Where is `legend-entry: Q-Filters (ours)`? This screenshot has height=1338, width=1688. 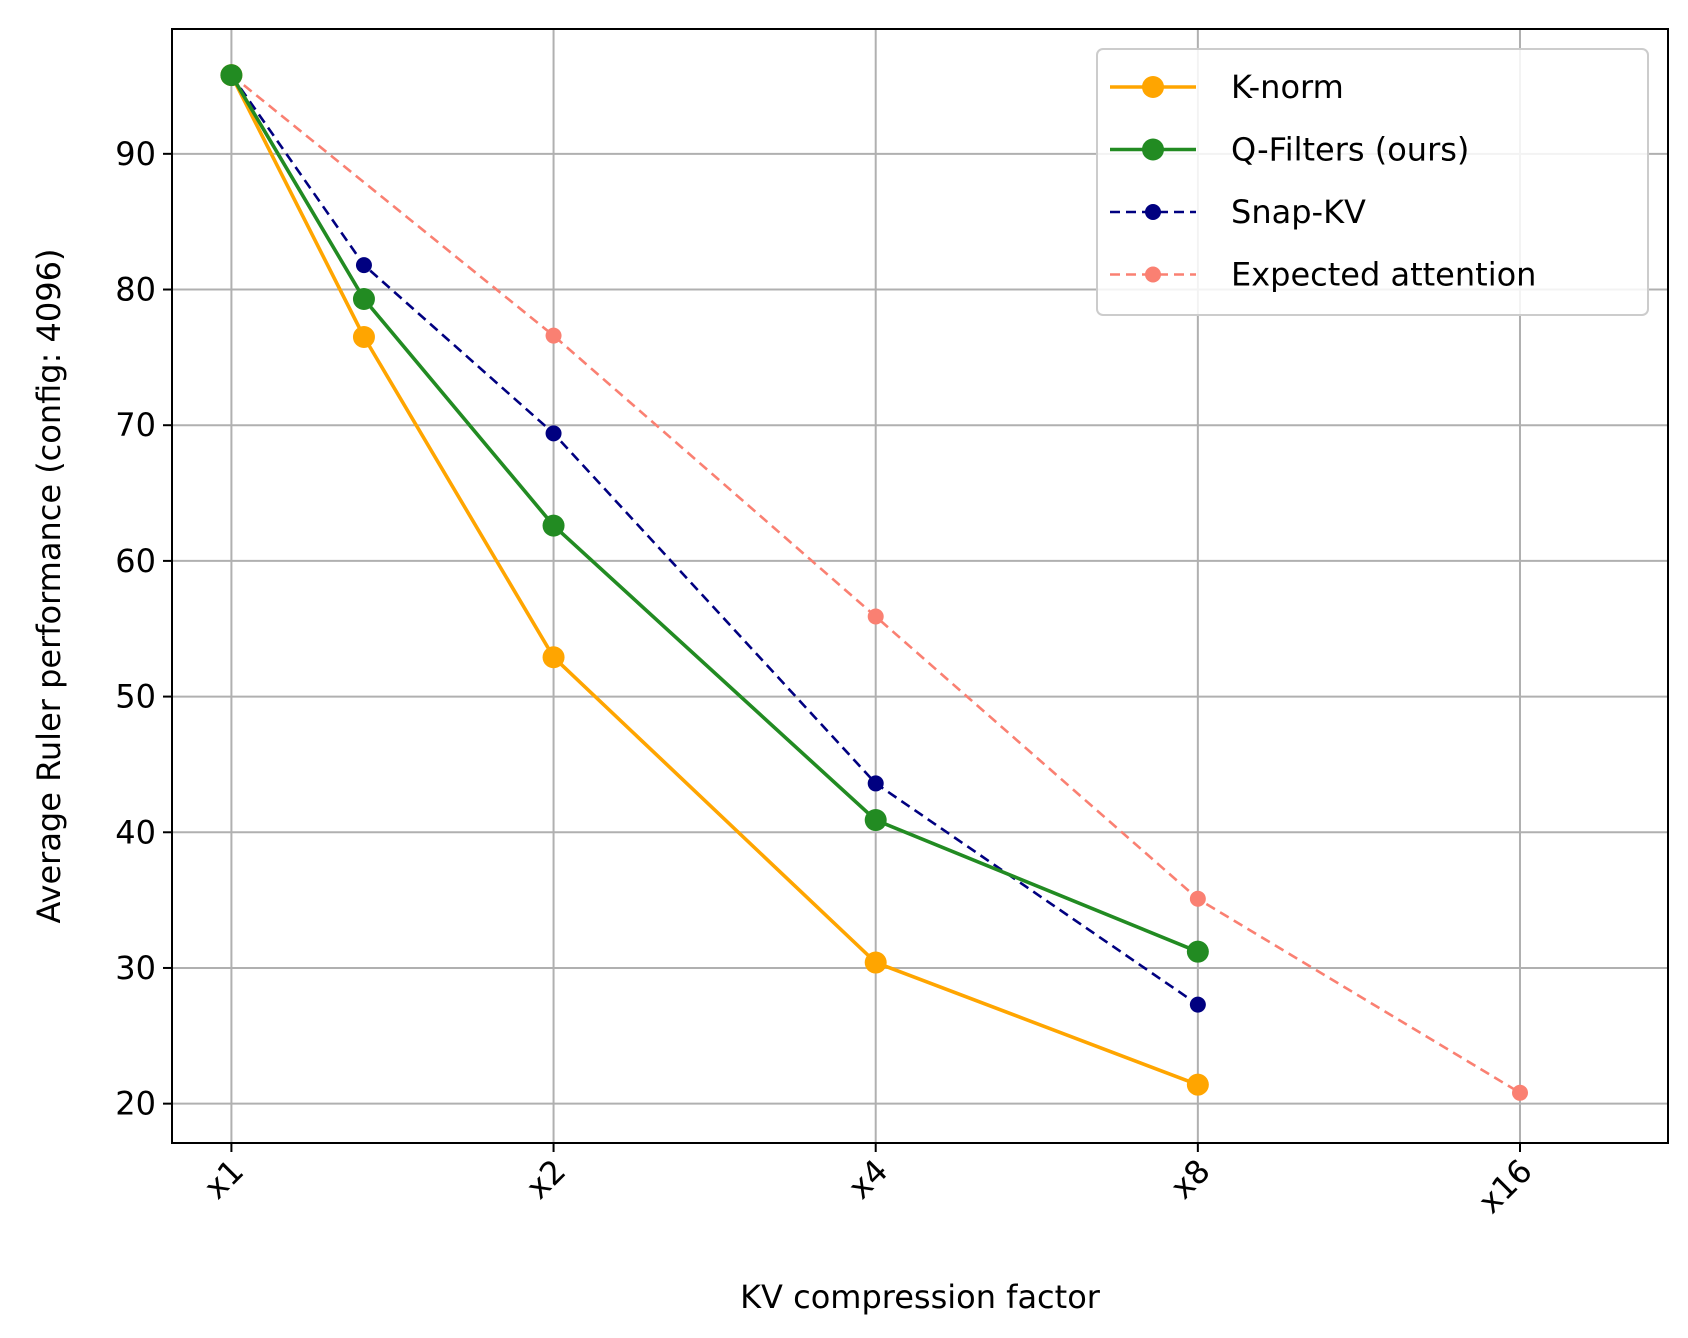
legend-entry: Q-Filters (ours) is located at coordinates (1289, 150).